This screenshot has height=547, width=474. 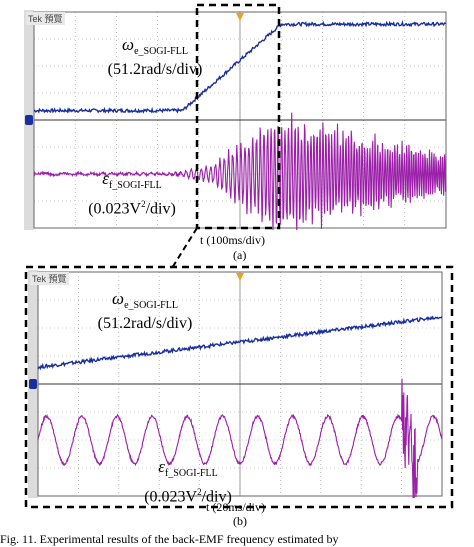 I want to click on scope-b-brand: Tek 預覽, so click(x=49, y=278).